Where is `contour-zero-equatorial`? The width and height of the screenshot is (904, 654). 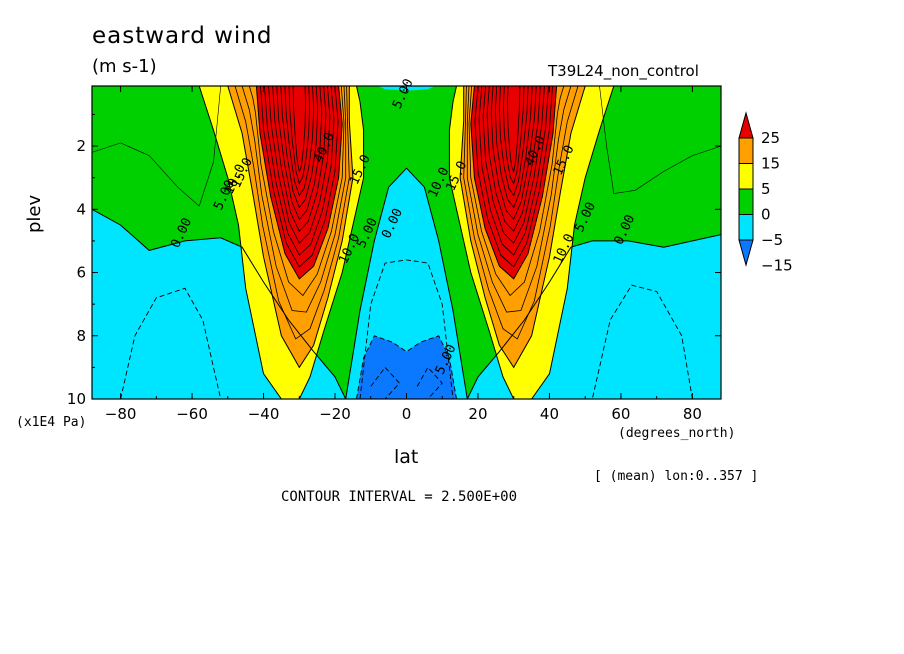
contour-zero-equatorial is located at coordinates (406, 283).